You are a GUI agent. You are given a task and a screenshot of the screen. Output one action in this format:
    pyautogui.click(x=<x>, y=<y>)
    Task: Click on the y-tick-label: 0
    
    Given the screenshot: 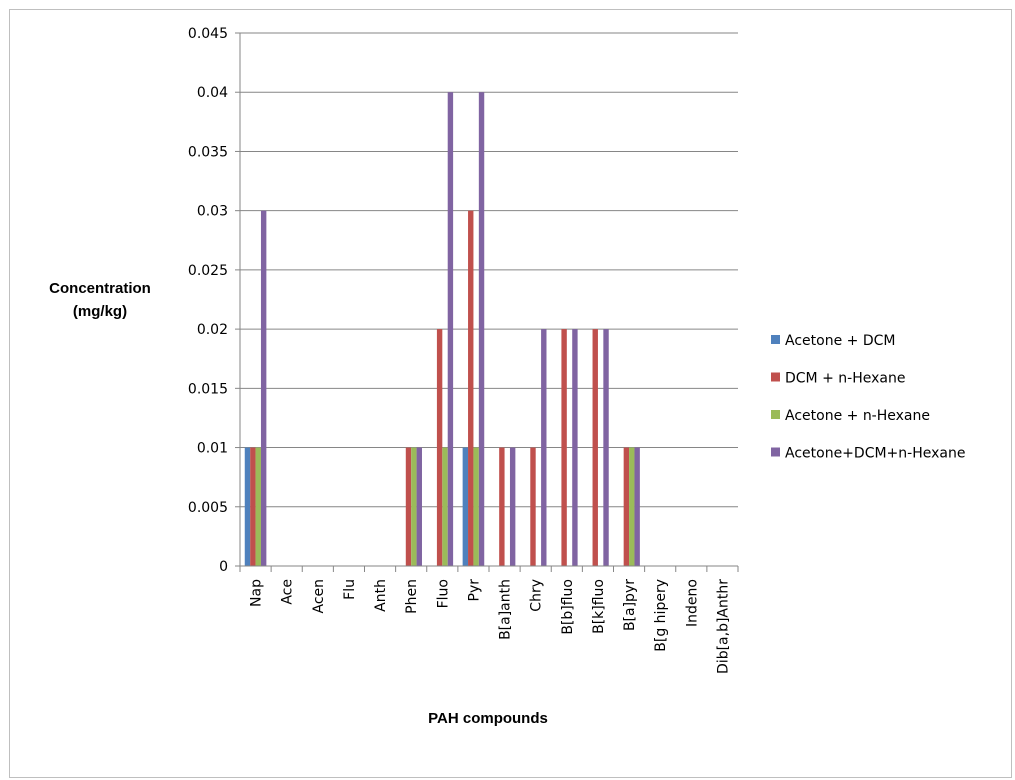 What is the action you would take?
    pyautogui.click(x=223, y=567)
    